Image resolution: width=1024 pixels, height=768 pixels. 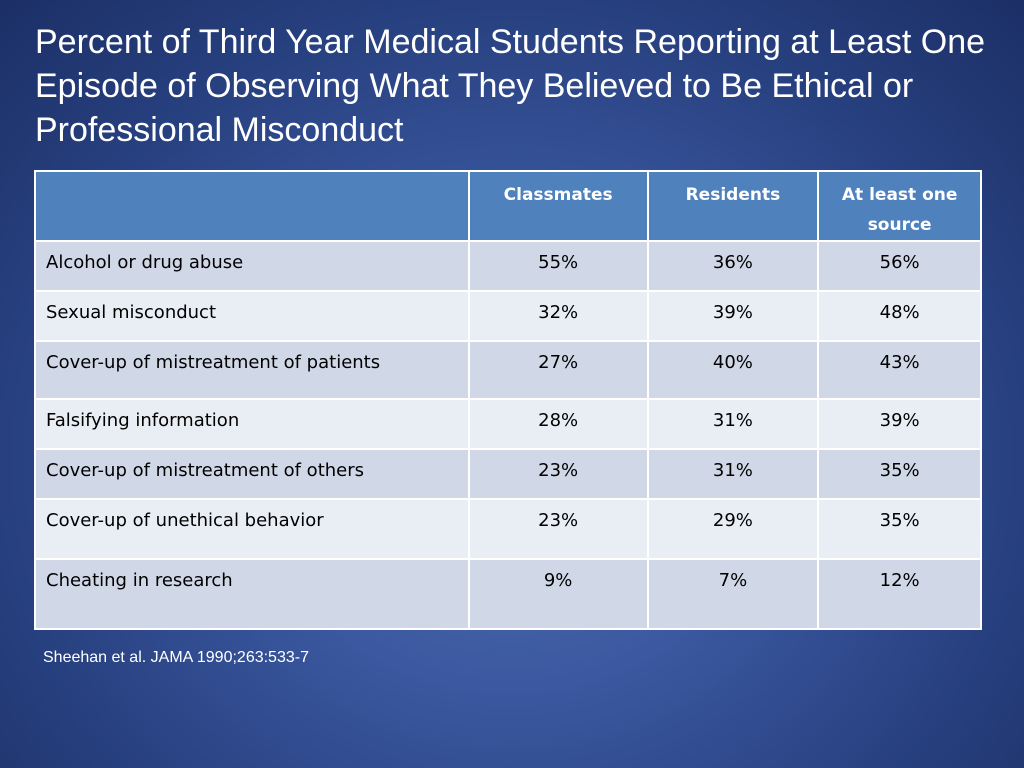 I want to click on cell-classmates: 27%, so click(x=558, y=370).